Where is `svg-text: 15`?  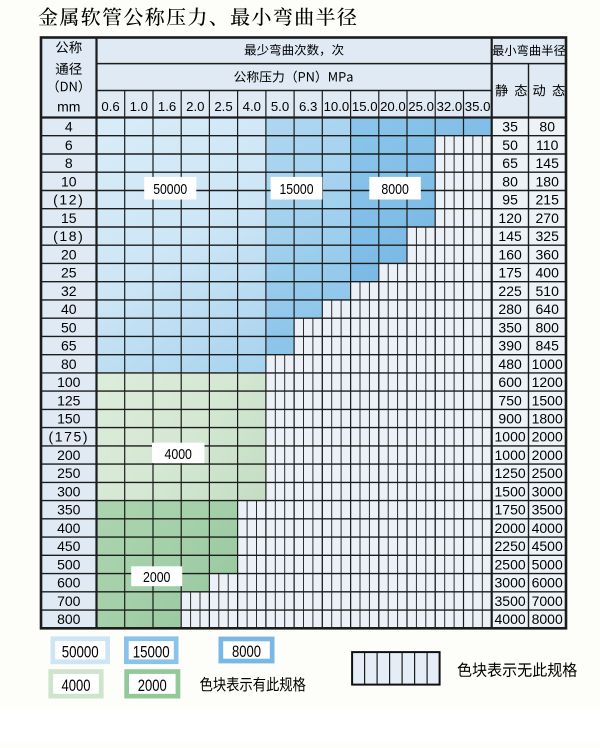 svg-text: 15 is located at coordinates (69, 218).